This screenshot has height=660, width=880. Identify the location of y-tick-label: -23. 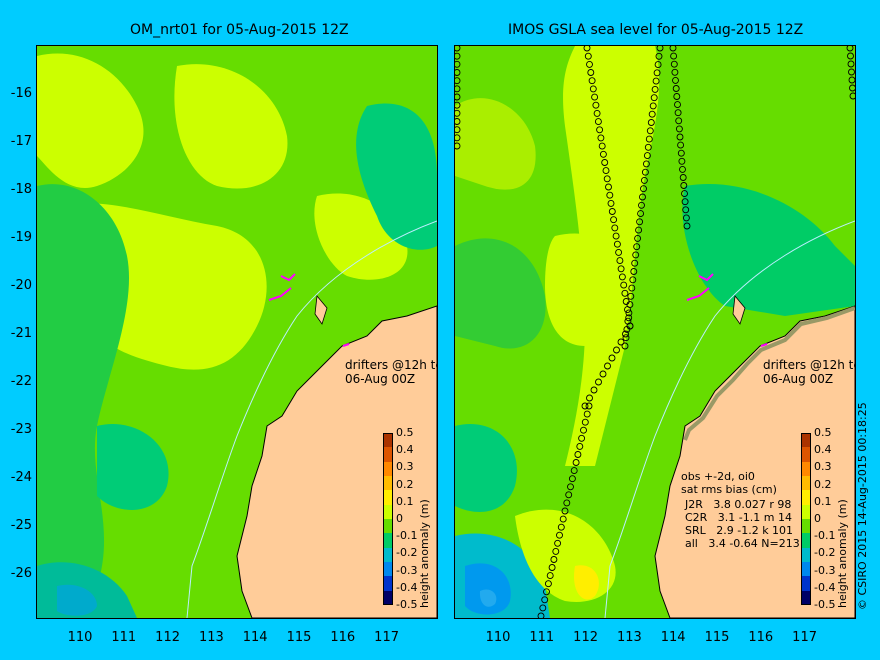
(21, 429).